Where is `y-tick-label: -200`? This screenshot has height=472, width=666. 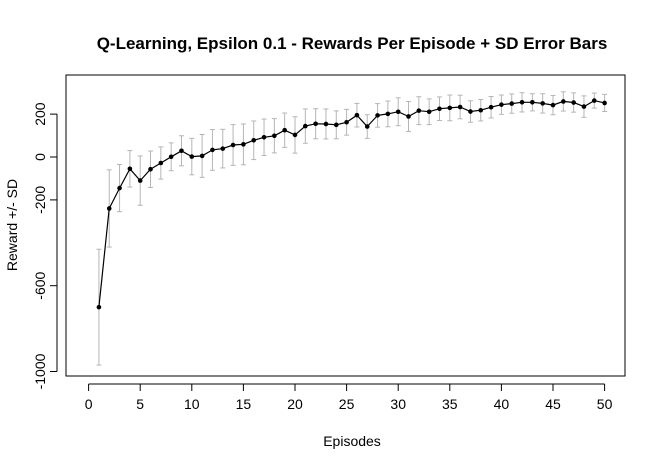
y-tick-label: -200 is located at coordinates (40, 200).